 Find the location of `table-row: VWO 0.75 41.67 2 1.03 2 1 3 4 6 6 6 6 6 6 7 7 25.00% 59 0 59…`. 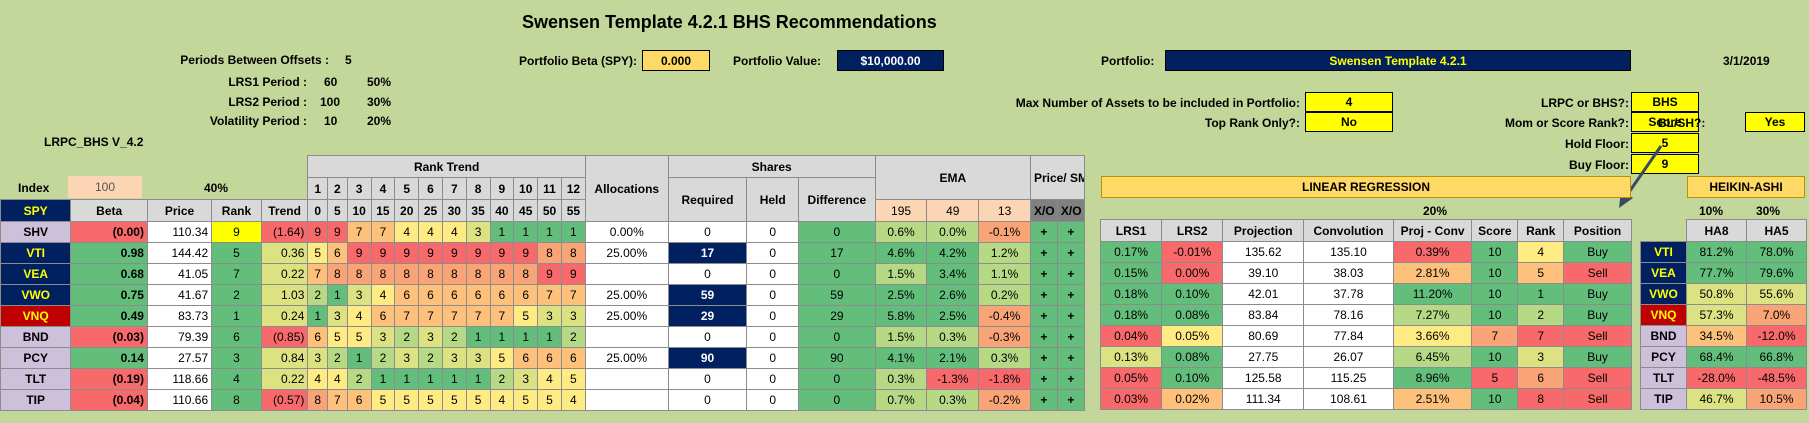

table-row: VWO 0.75 41.67 2 1.03 2 1 3 4 6 6 6 6 6 6 7 7 25.00% 59 0 59… is located at coordinates (543, 295).